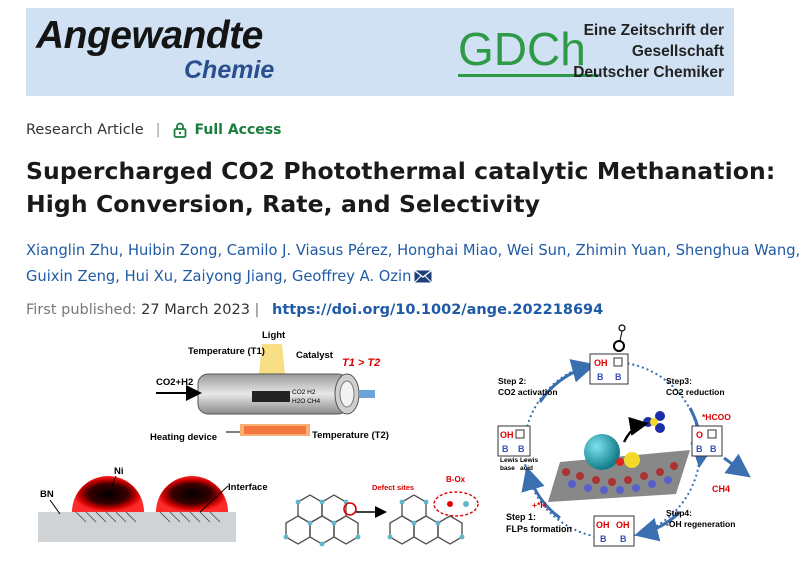  I want to click on cycle-arrow-top, so click(567, 381).